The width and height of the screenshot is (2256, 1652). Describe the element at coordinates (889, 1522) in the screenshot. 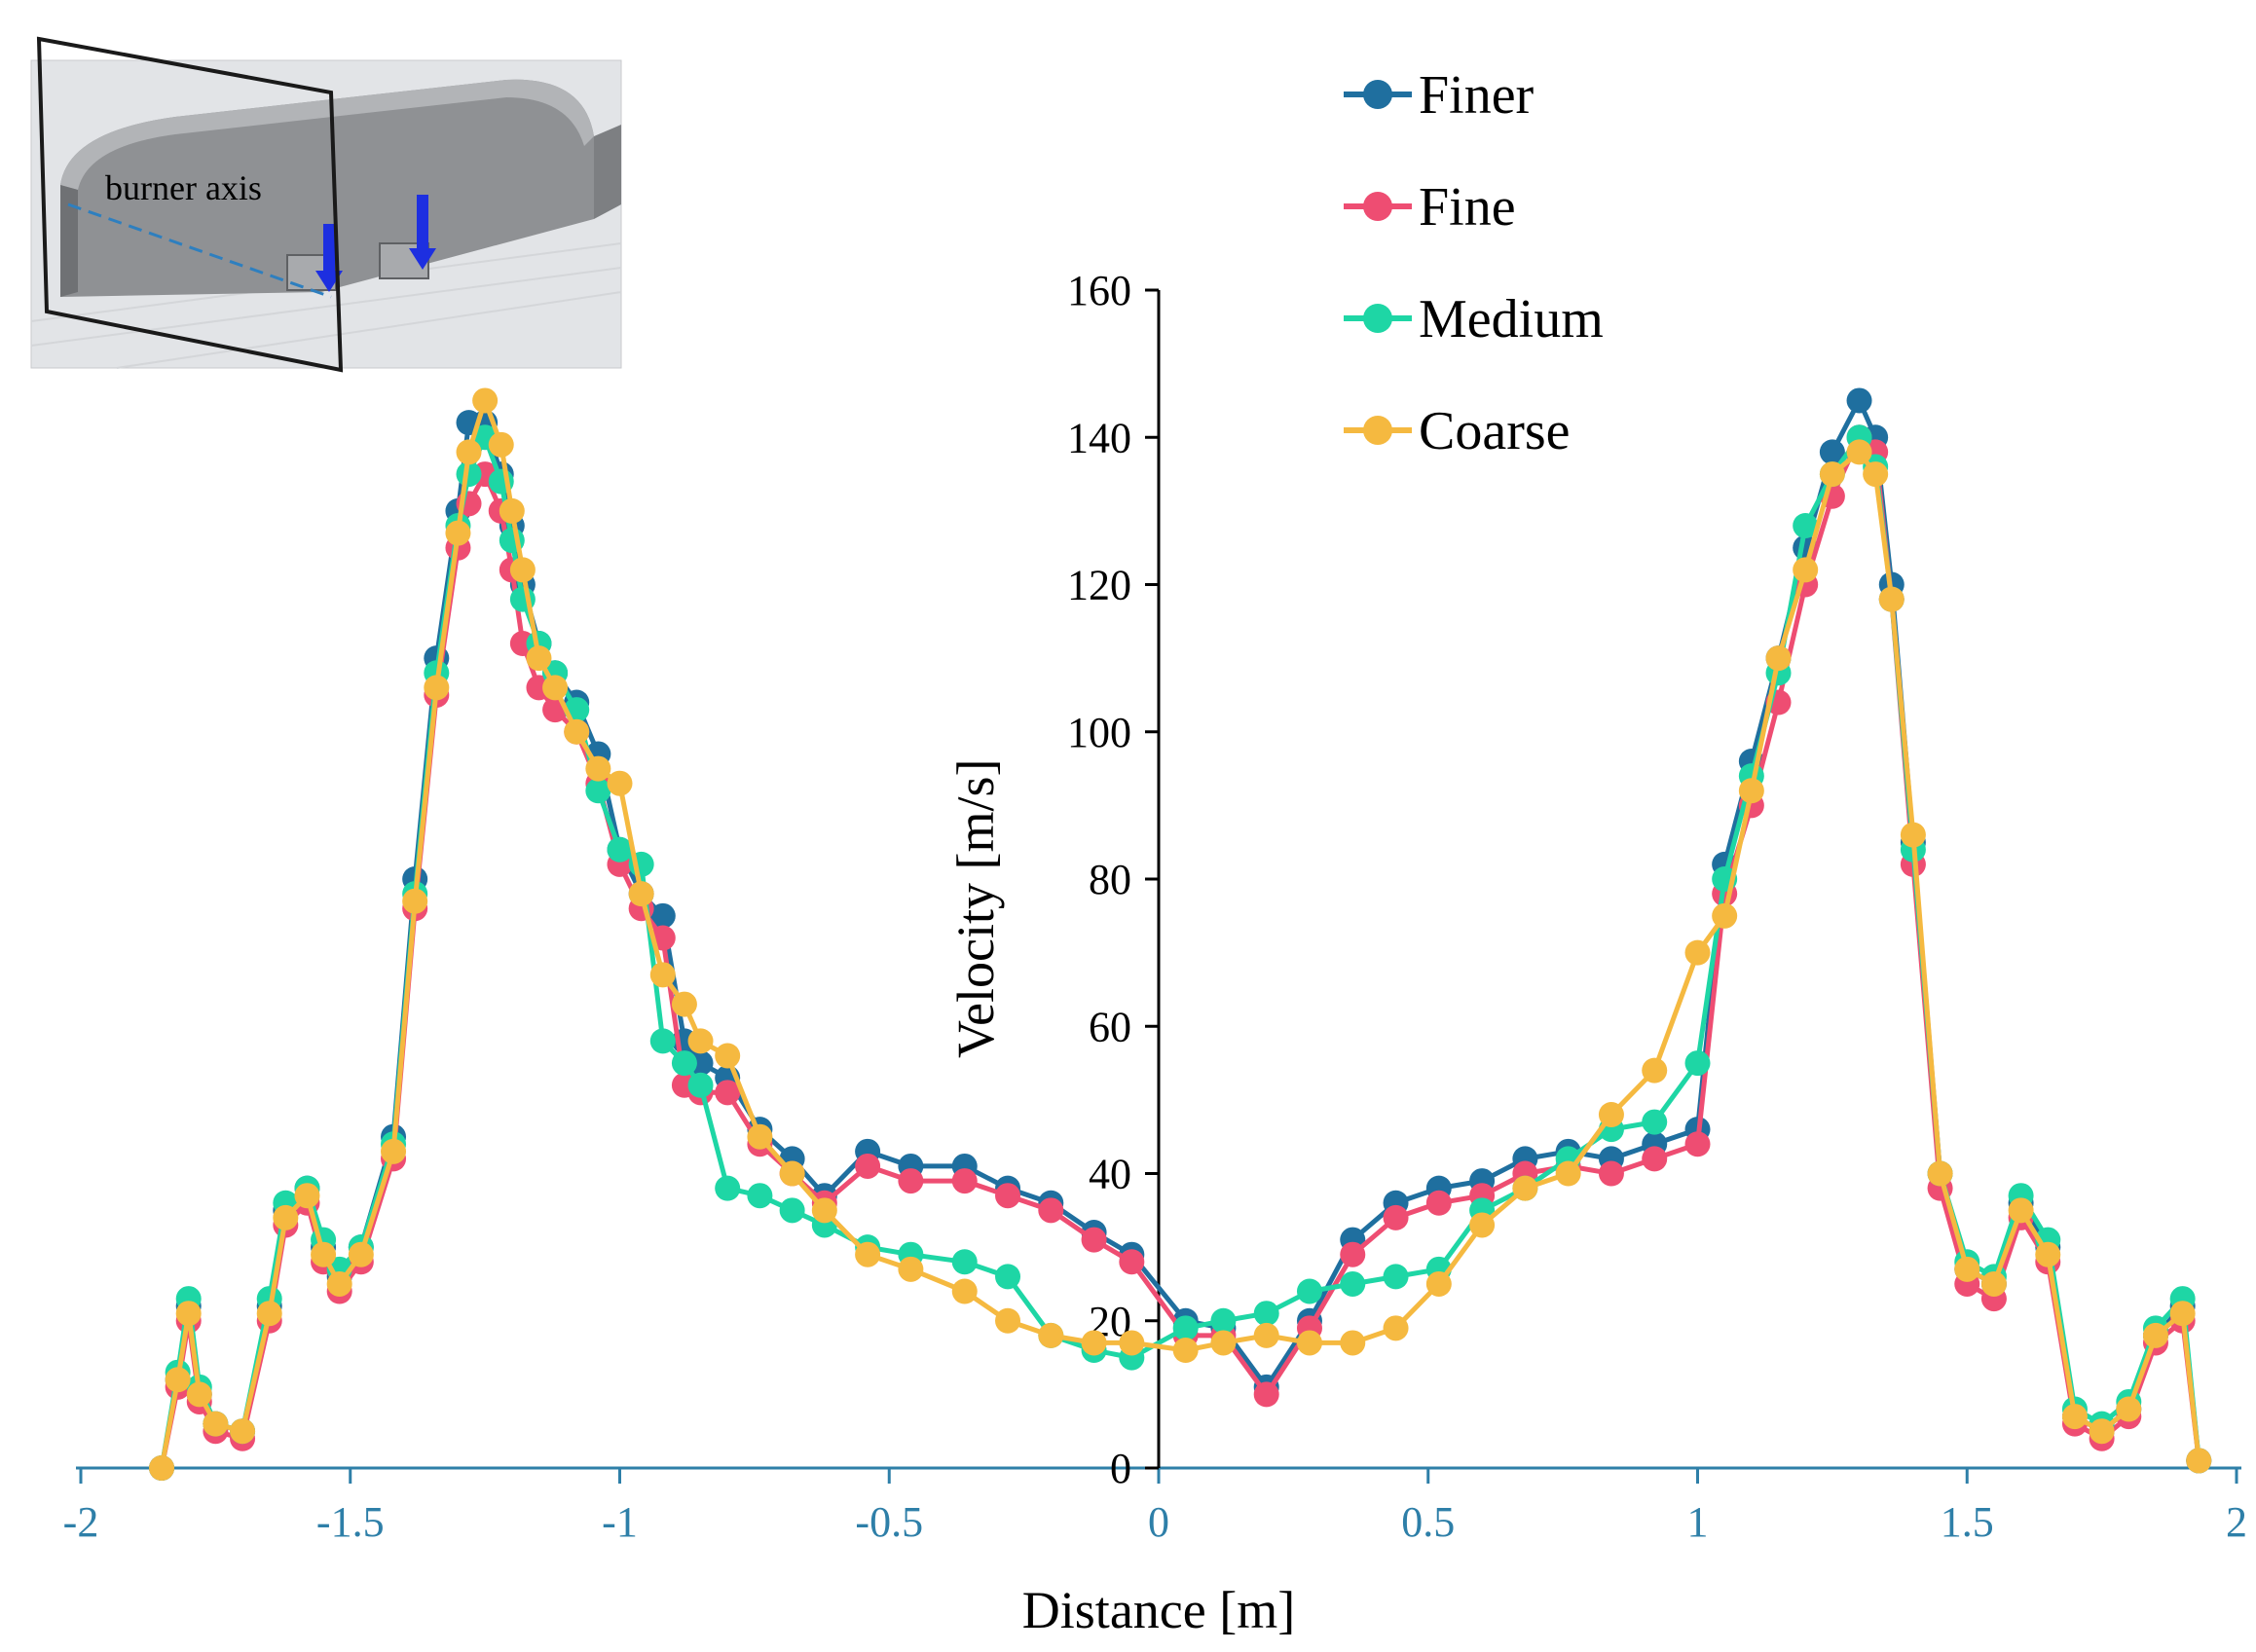

I see `x-tick-label: -0.5` at that location.